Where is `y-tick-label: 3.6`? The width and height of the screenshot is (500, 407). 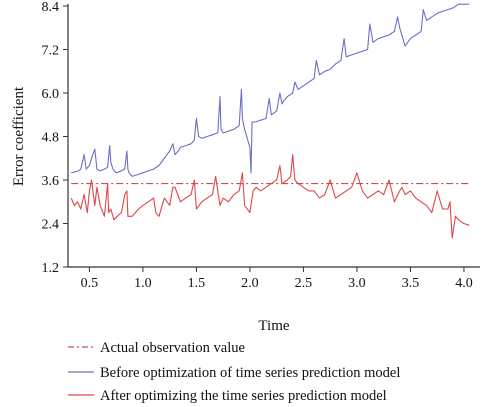 y-tick-label: 3.6 is located at coordinates (51, 181).